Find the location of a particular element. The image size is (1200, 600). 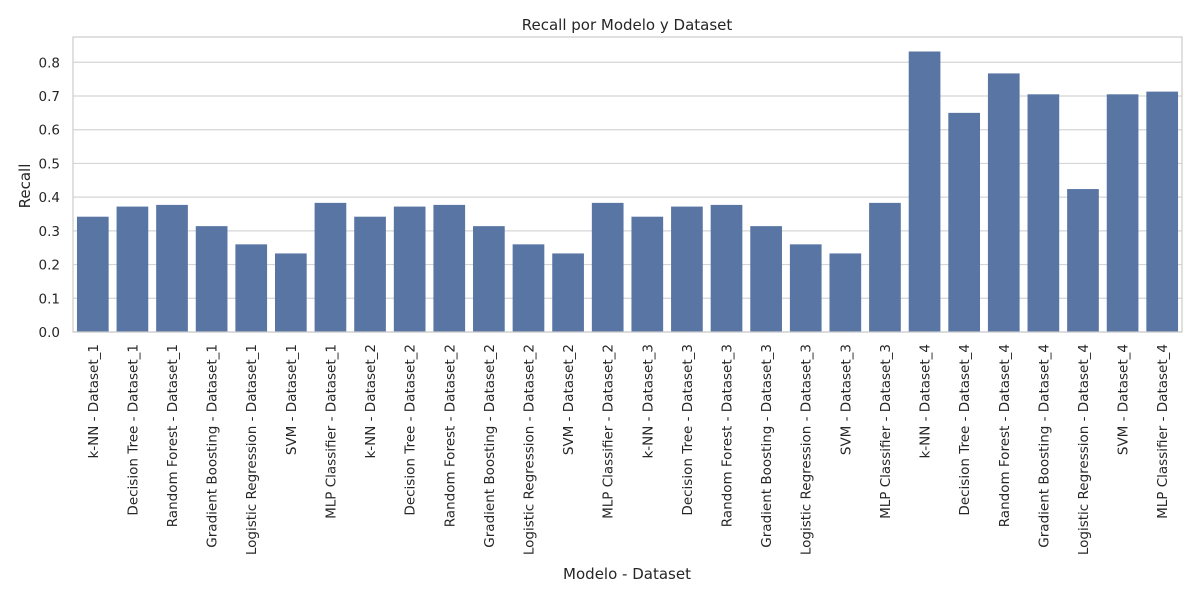

y-tick-label: 0.4 is located at coordinates (49, 198).